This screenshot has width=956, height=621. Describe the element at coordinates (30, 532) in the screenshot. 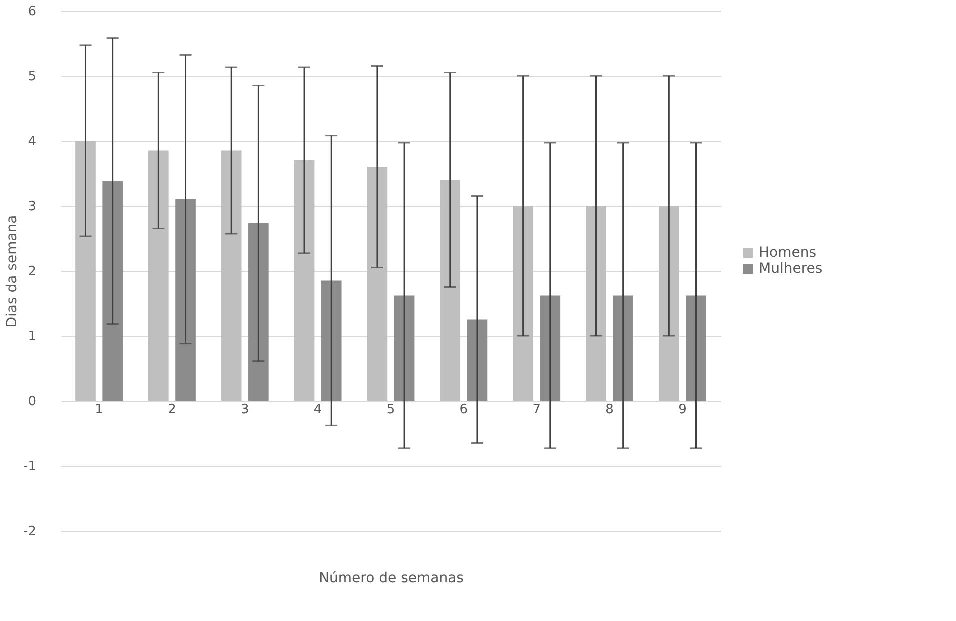

I see `y-tick-label: -2` at that location.